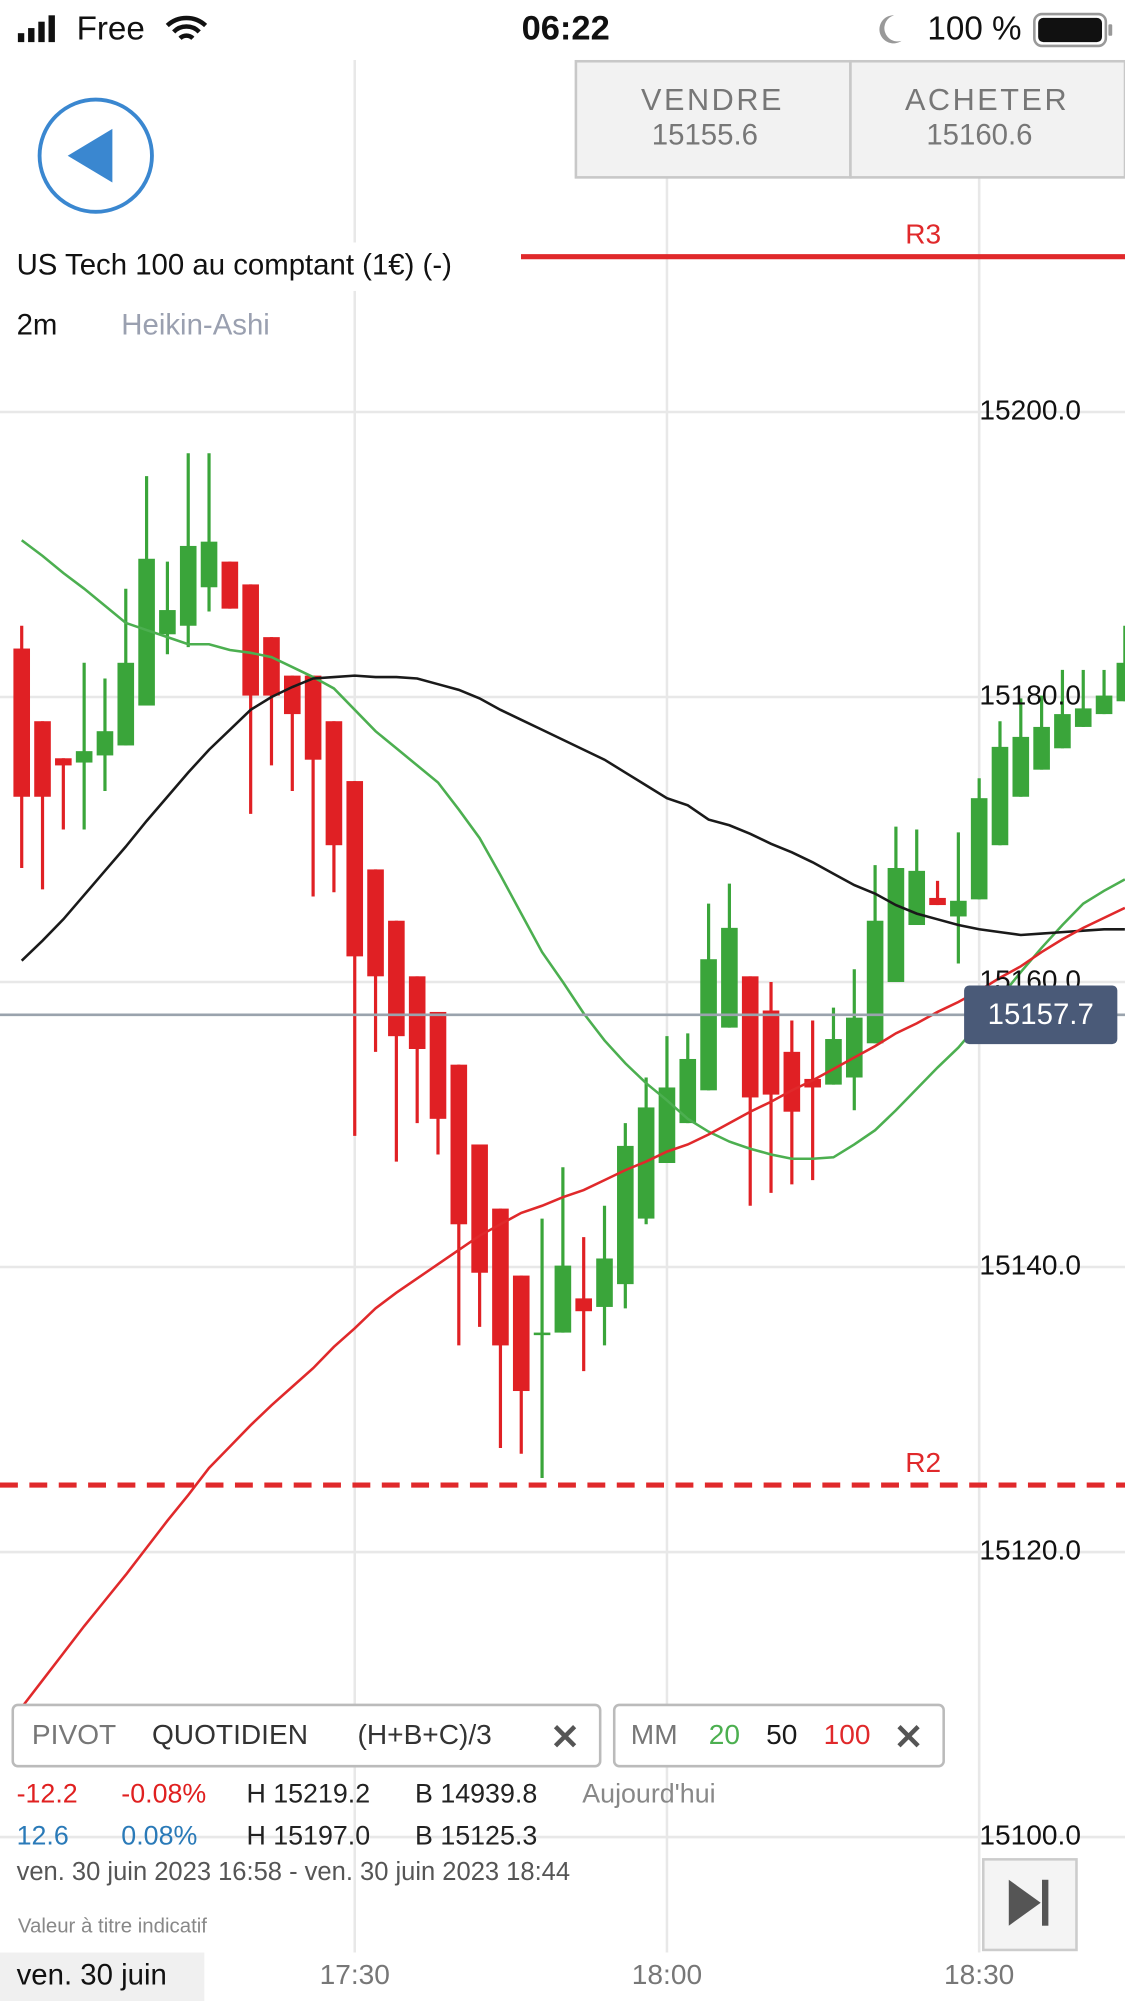 The width and height of the screenshot is (1125, 2001). What do you see at coordinates (230, 1734) in the screenshot?
I see `pivot-period: QUOTIDIEN` at bounding box center [230, 1734].